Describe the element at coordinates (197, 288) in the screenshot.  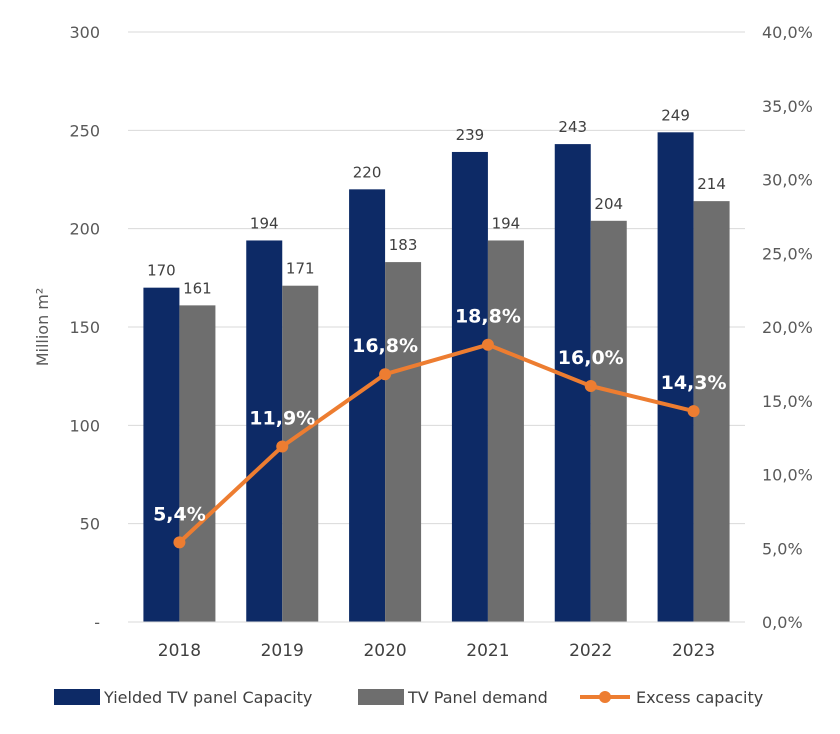
I see `demand-value-label: 161` at that location.